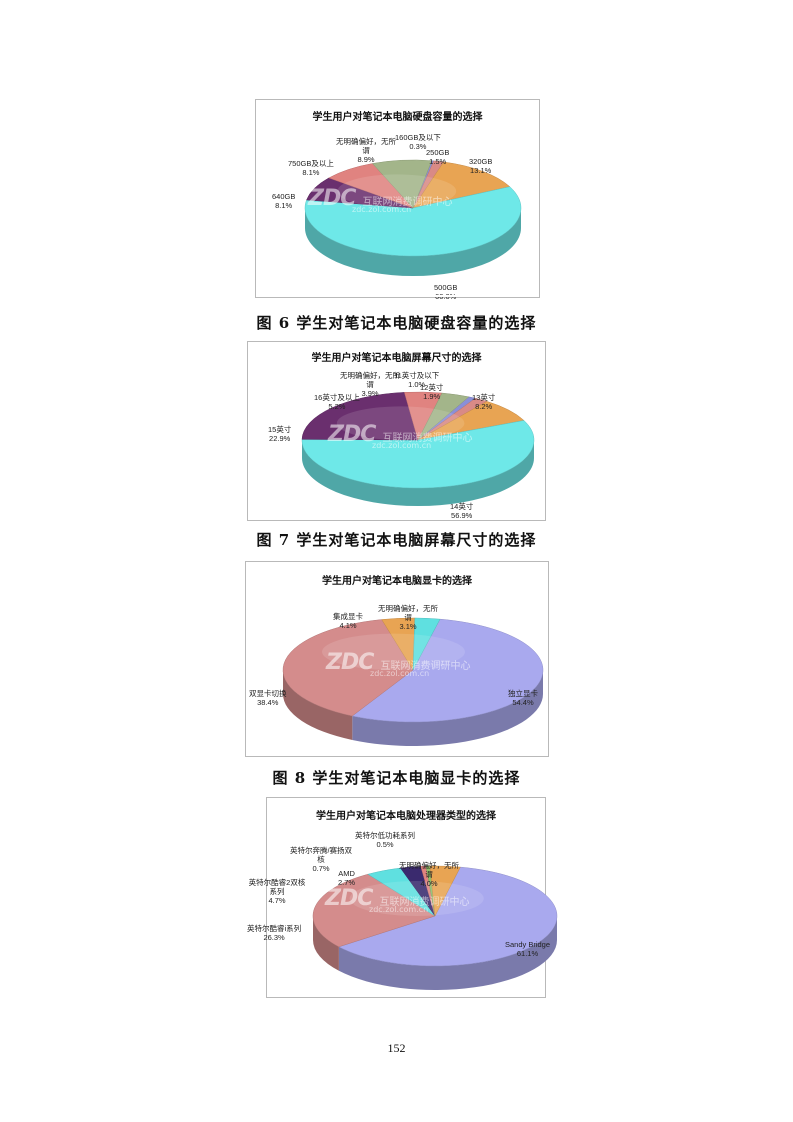  What do you see at coordinates (385, 844) in the screenshot?
I see `slice-value: 0.5%` at bounding box center [385, 844].